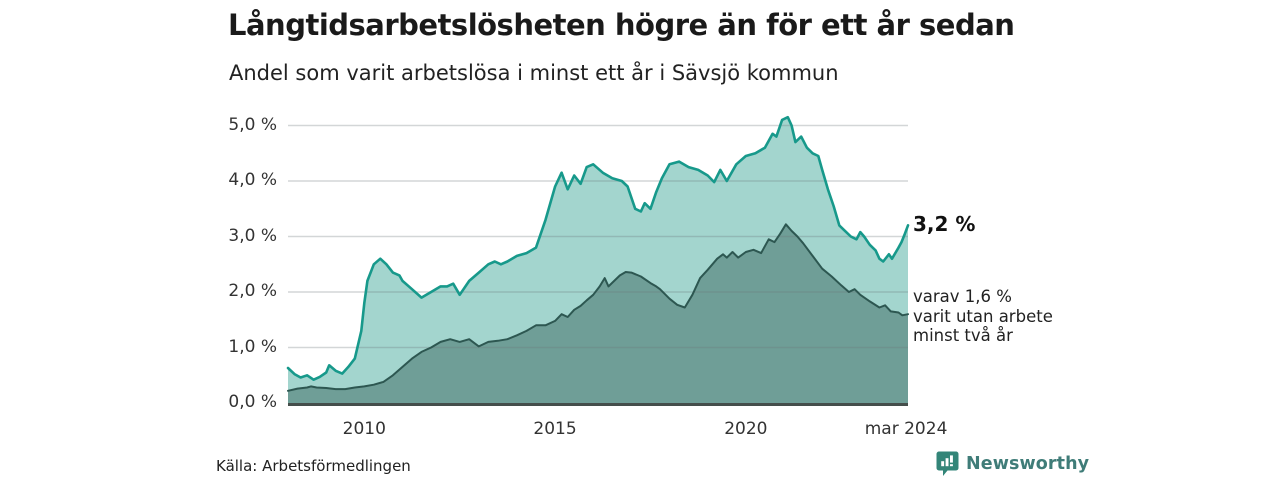 The height and width of the screenshot is (480, 1280). Describe the element at coordinates (746, 429) in the screenshot. I see `x-tick-label: 2020` at that location.